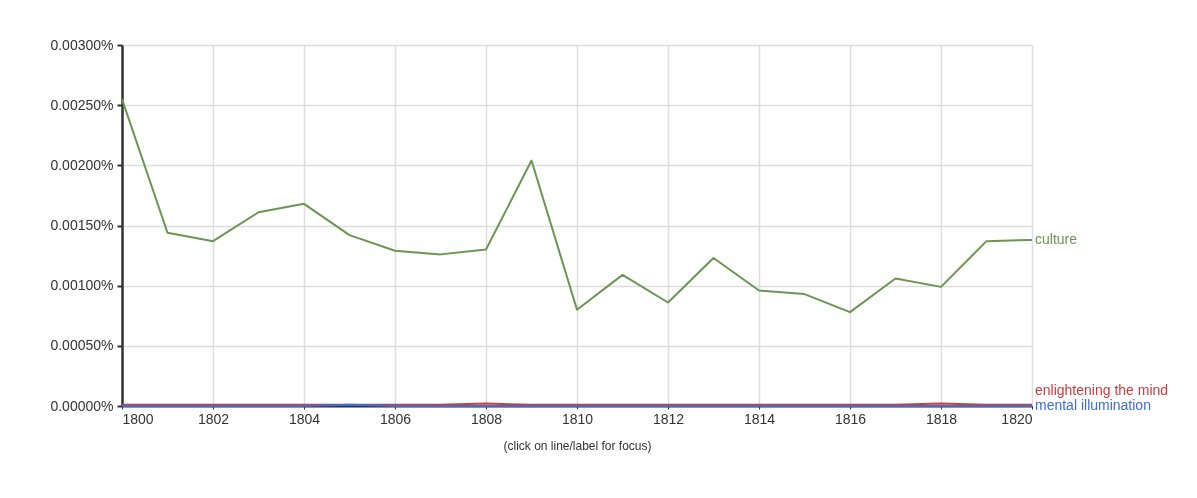 The image size is (1197, 498). Describe the element at coordinates (486, 418) in the screenshot. I see `x-tick-label: 1808` at that location.